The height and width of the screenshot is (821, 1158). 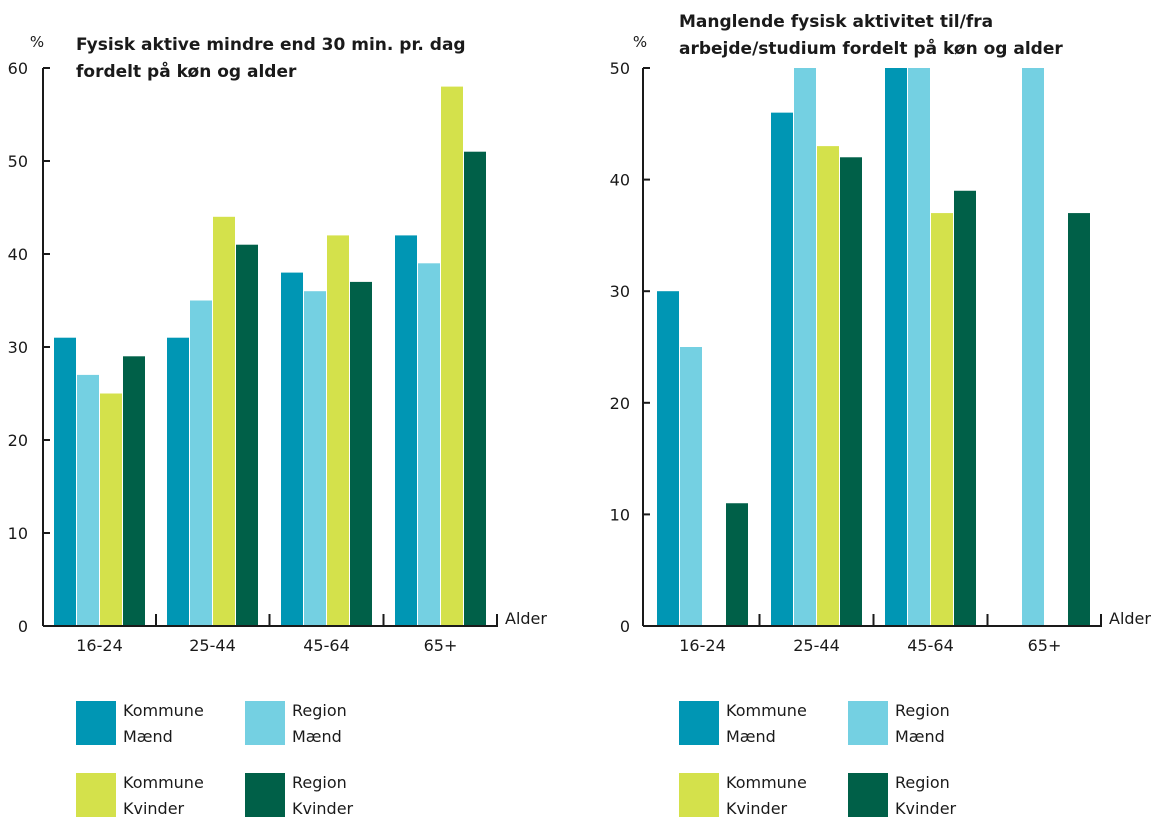 I want to click on bar-kommune-maend-65+, so click(x=406, y=430).